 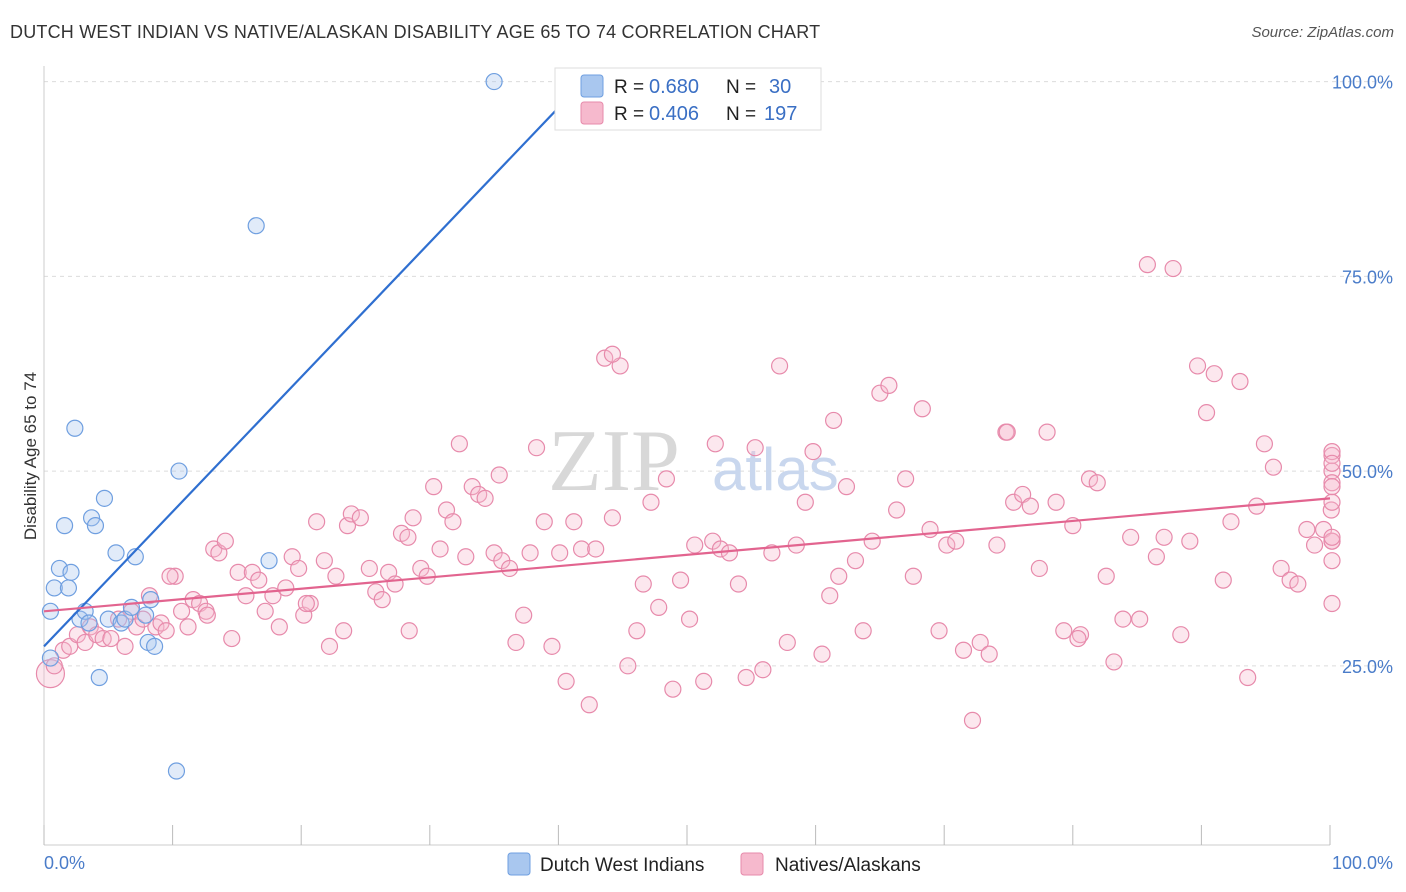 I want to click on watermark-zip: ZIP, so click(x=614, y=461).